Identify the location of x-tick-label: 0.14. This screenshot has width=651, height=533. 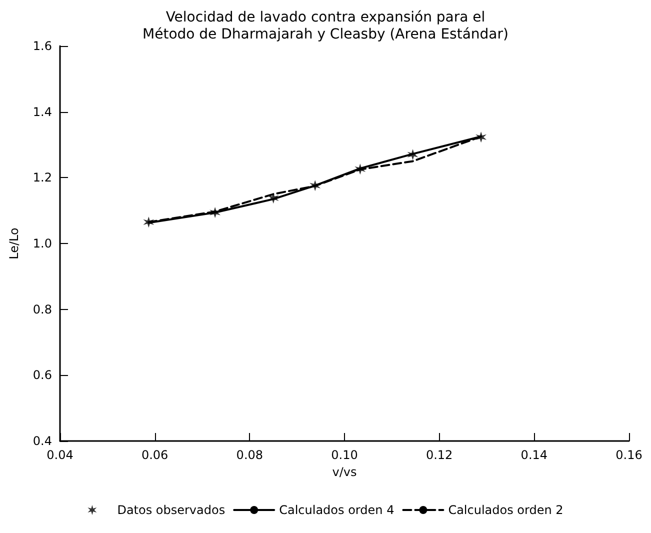
(534, 455).